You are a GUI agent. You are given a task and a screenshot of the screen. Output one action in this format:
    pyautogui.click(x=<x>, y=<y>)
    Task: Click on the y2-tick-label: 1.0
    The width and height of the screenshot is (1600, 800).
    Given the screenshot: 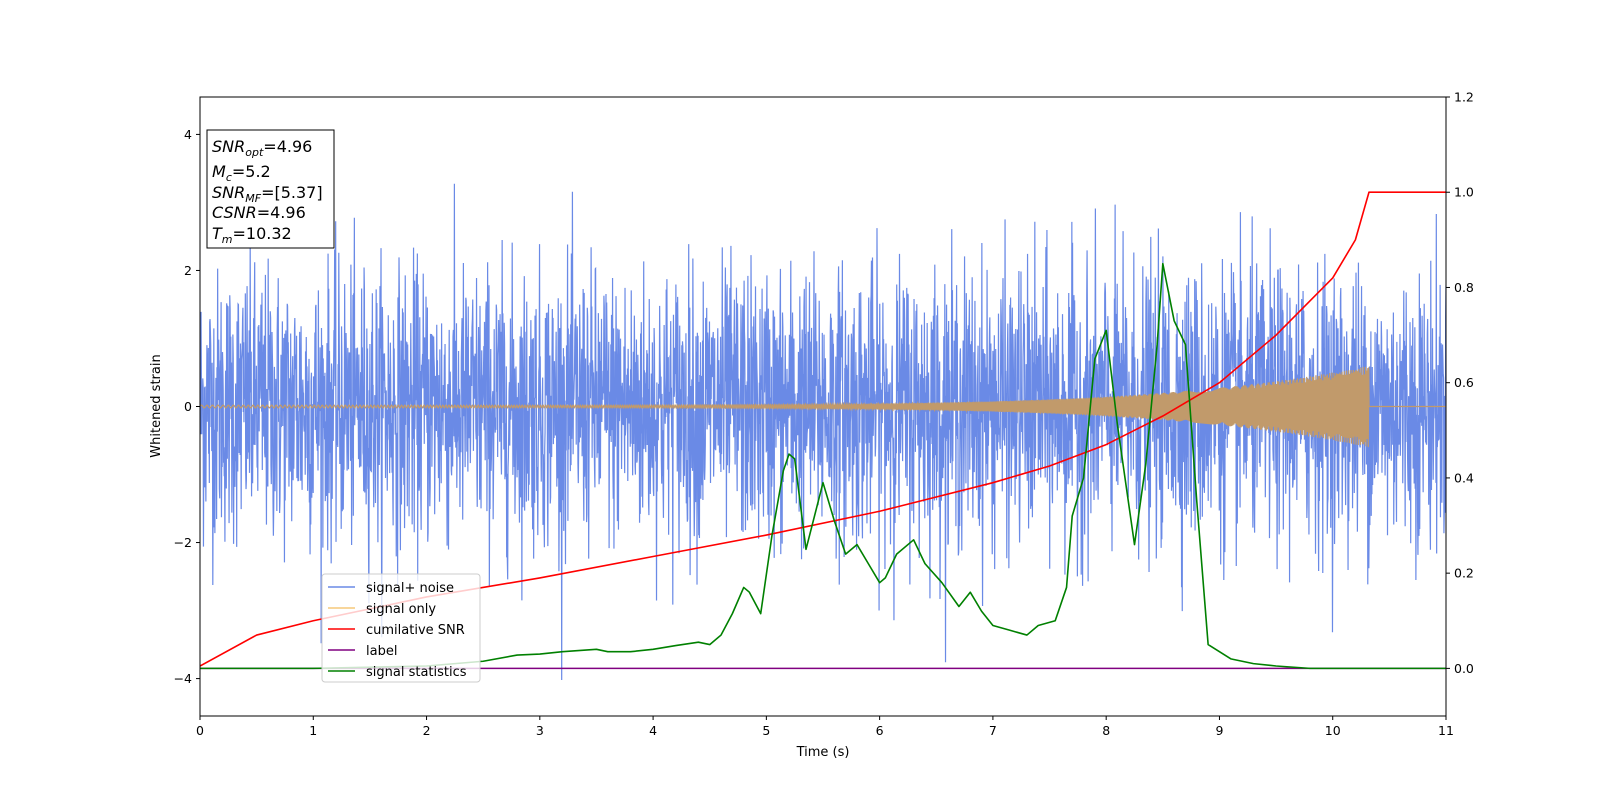 What is the action you would take?
    pyautogui.click(x=1464, y=192)
    